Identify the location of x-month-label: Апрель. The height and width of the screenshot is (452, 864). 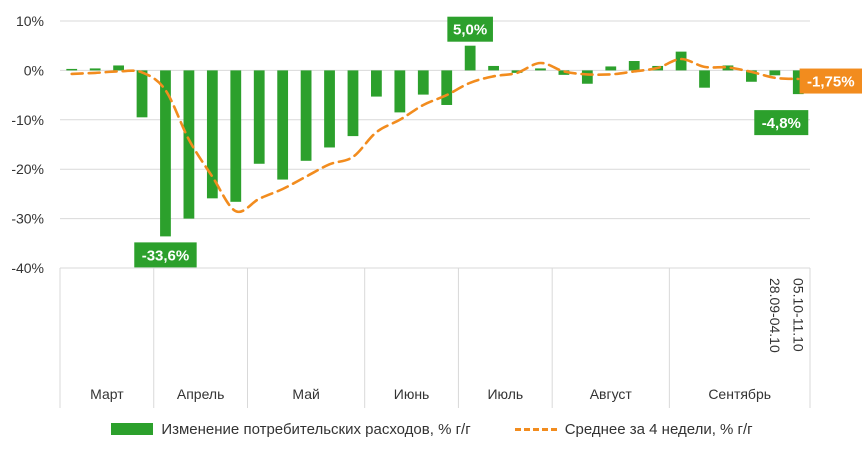
(201, 394).